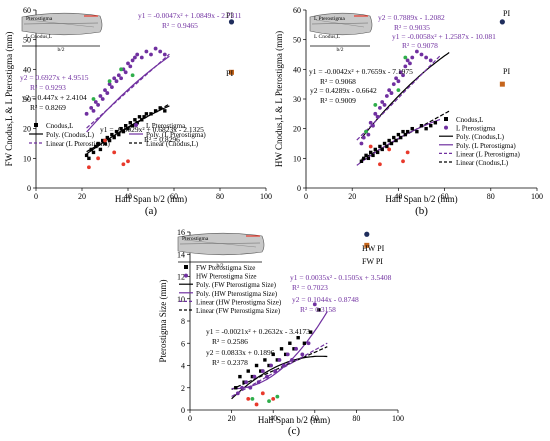 The height and width of the screenshot is (441, 550). What do you see at coordinates (27, 10) in the screenshot?
I see `y-tick-label: 60` at bounding box center [27, 10].